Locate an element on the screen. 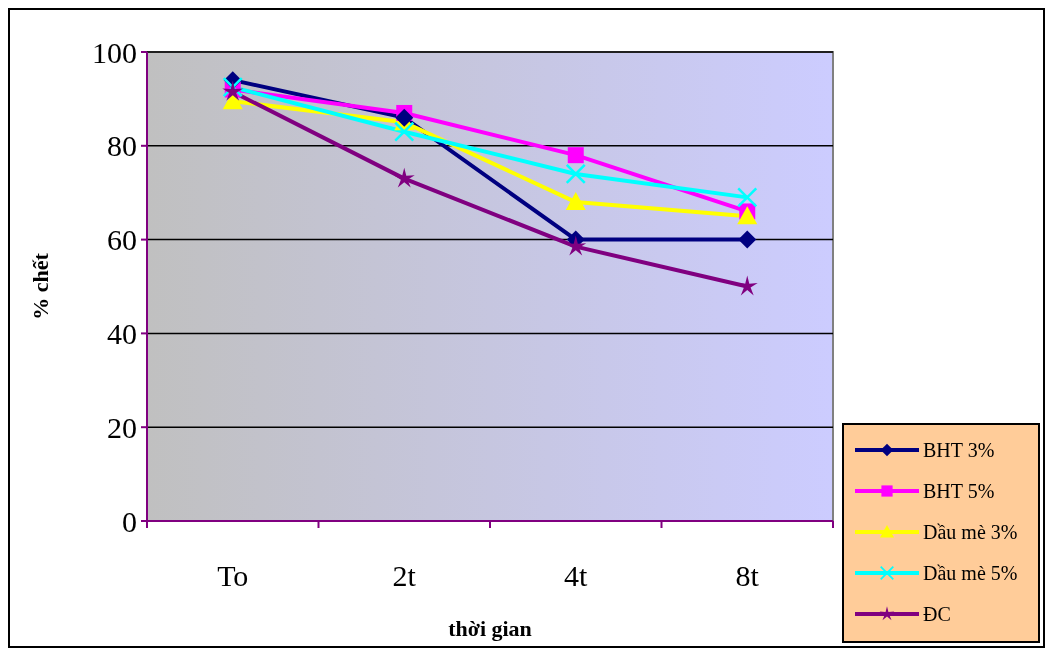  y-tick-label: 40 is located at coordinates (122, 333).